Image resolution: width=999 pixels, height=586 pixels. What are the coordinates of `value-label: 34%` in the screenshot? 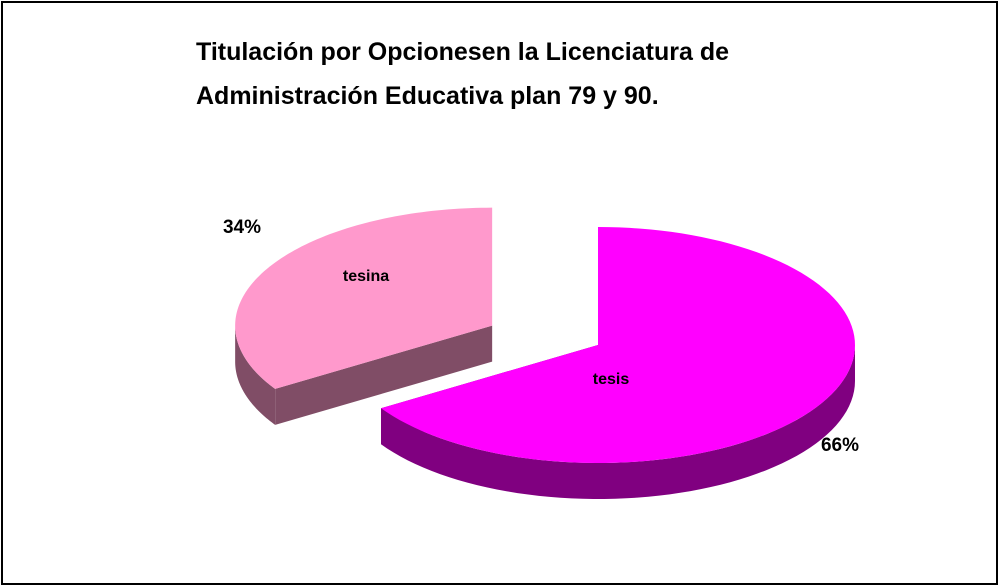 It's located at (242, 227).